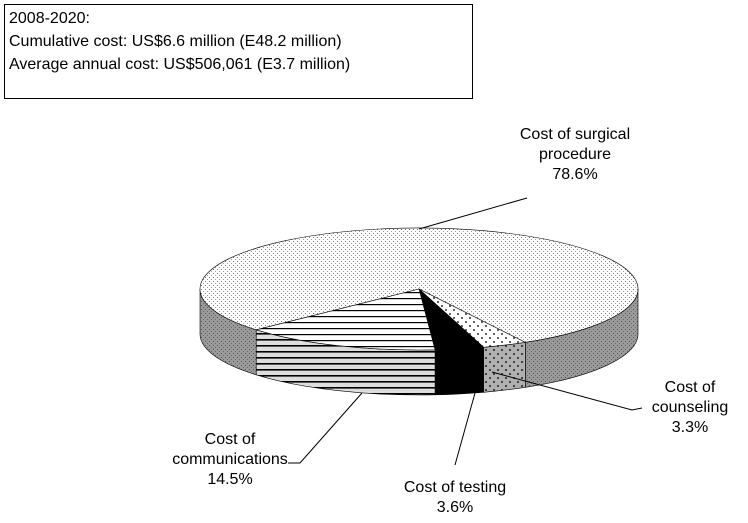 The image size is (748, 523). Describe the element at coordinates (690, 397) in the screenshot. I see `category-label: Cost of counseling` at that location.